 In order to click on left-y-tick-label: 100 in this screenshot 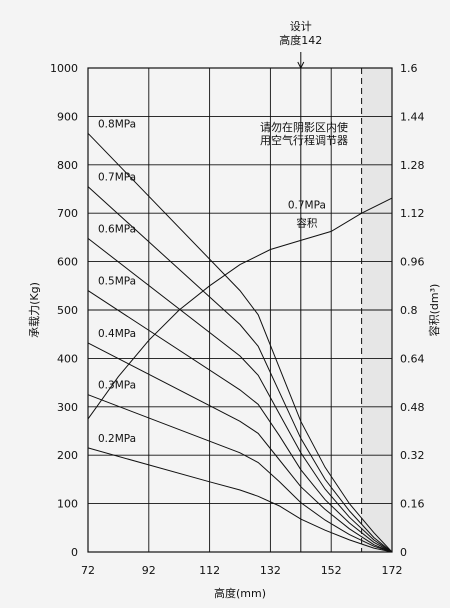, I will do `click(67, 504)`.